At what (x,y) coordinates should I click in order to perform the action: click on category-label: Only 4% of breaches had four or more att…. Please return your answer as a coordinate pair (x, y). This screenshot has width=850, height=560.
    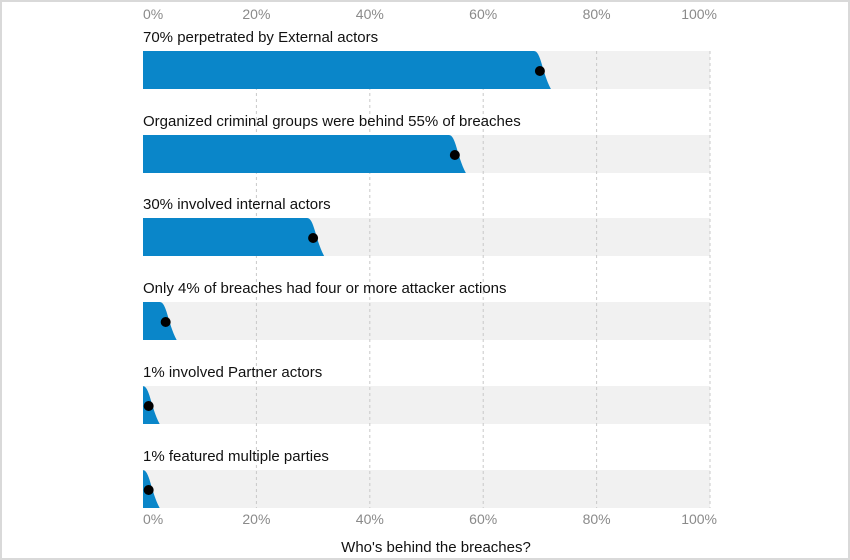
    Looking at the image, I should click on (325, 288).